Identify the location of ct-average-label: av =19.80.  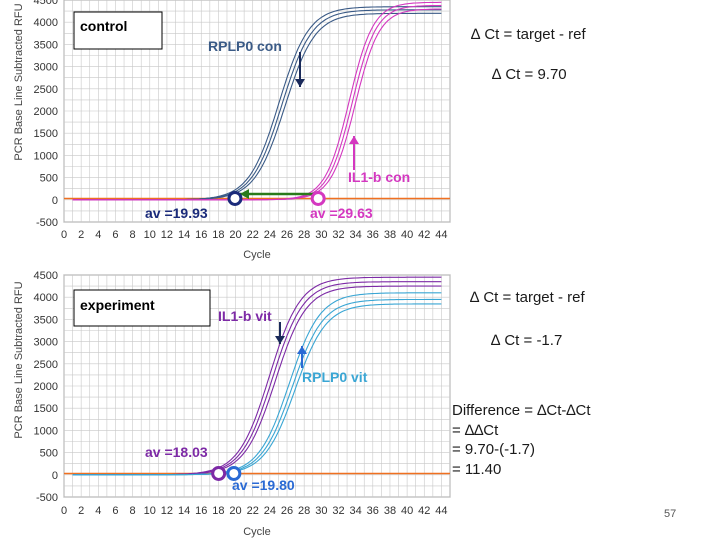
(263, 485).